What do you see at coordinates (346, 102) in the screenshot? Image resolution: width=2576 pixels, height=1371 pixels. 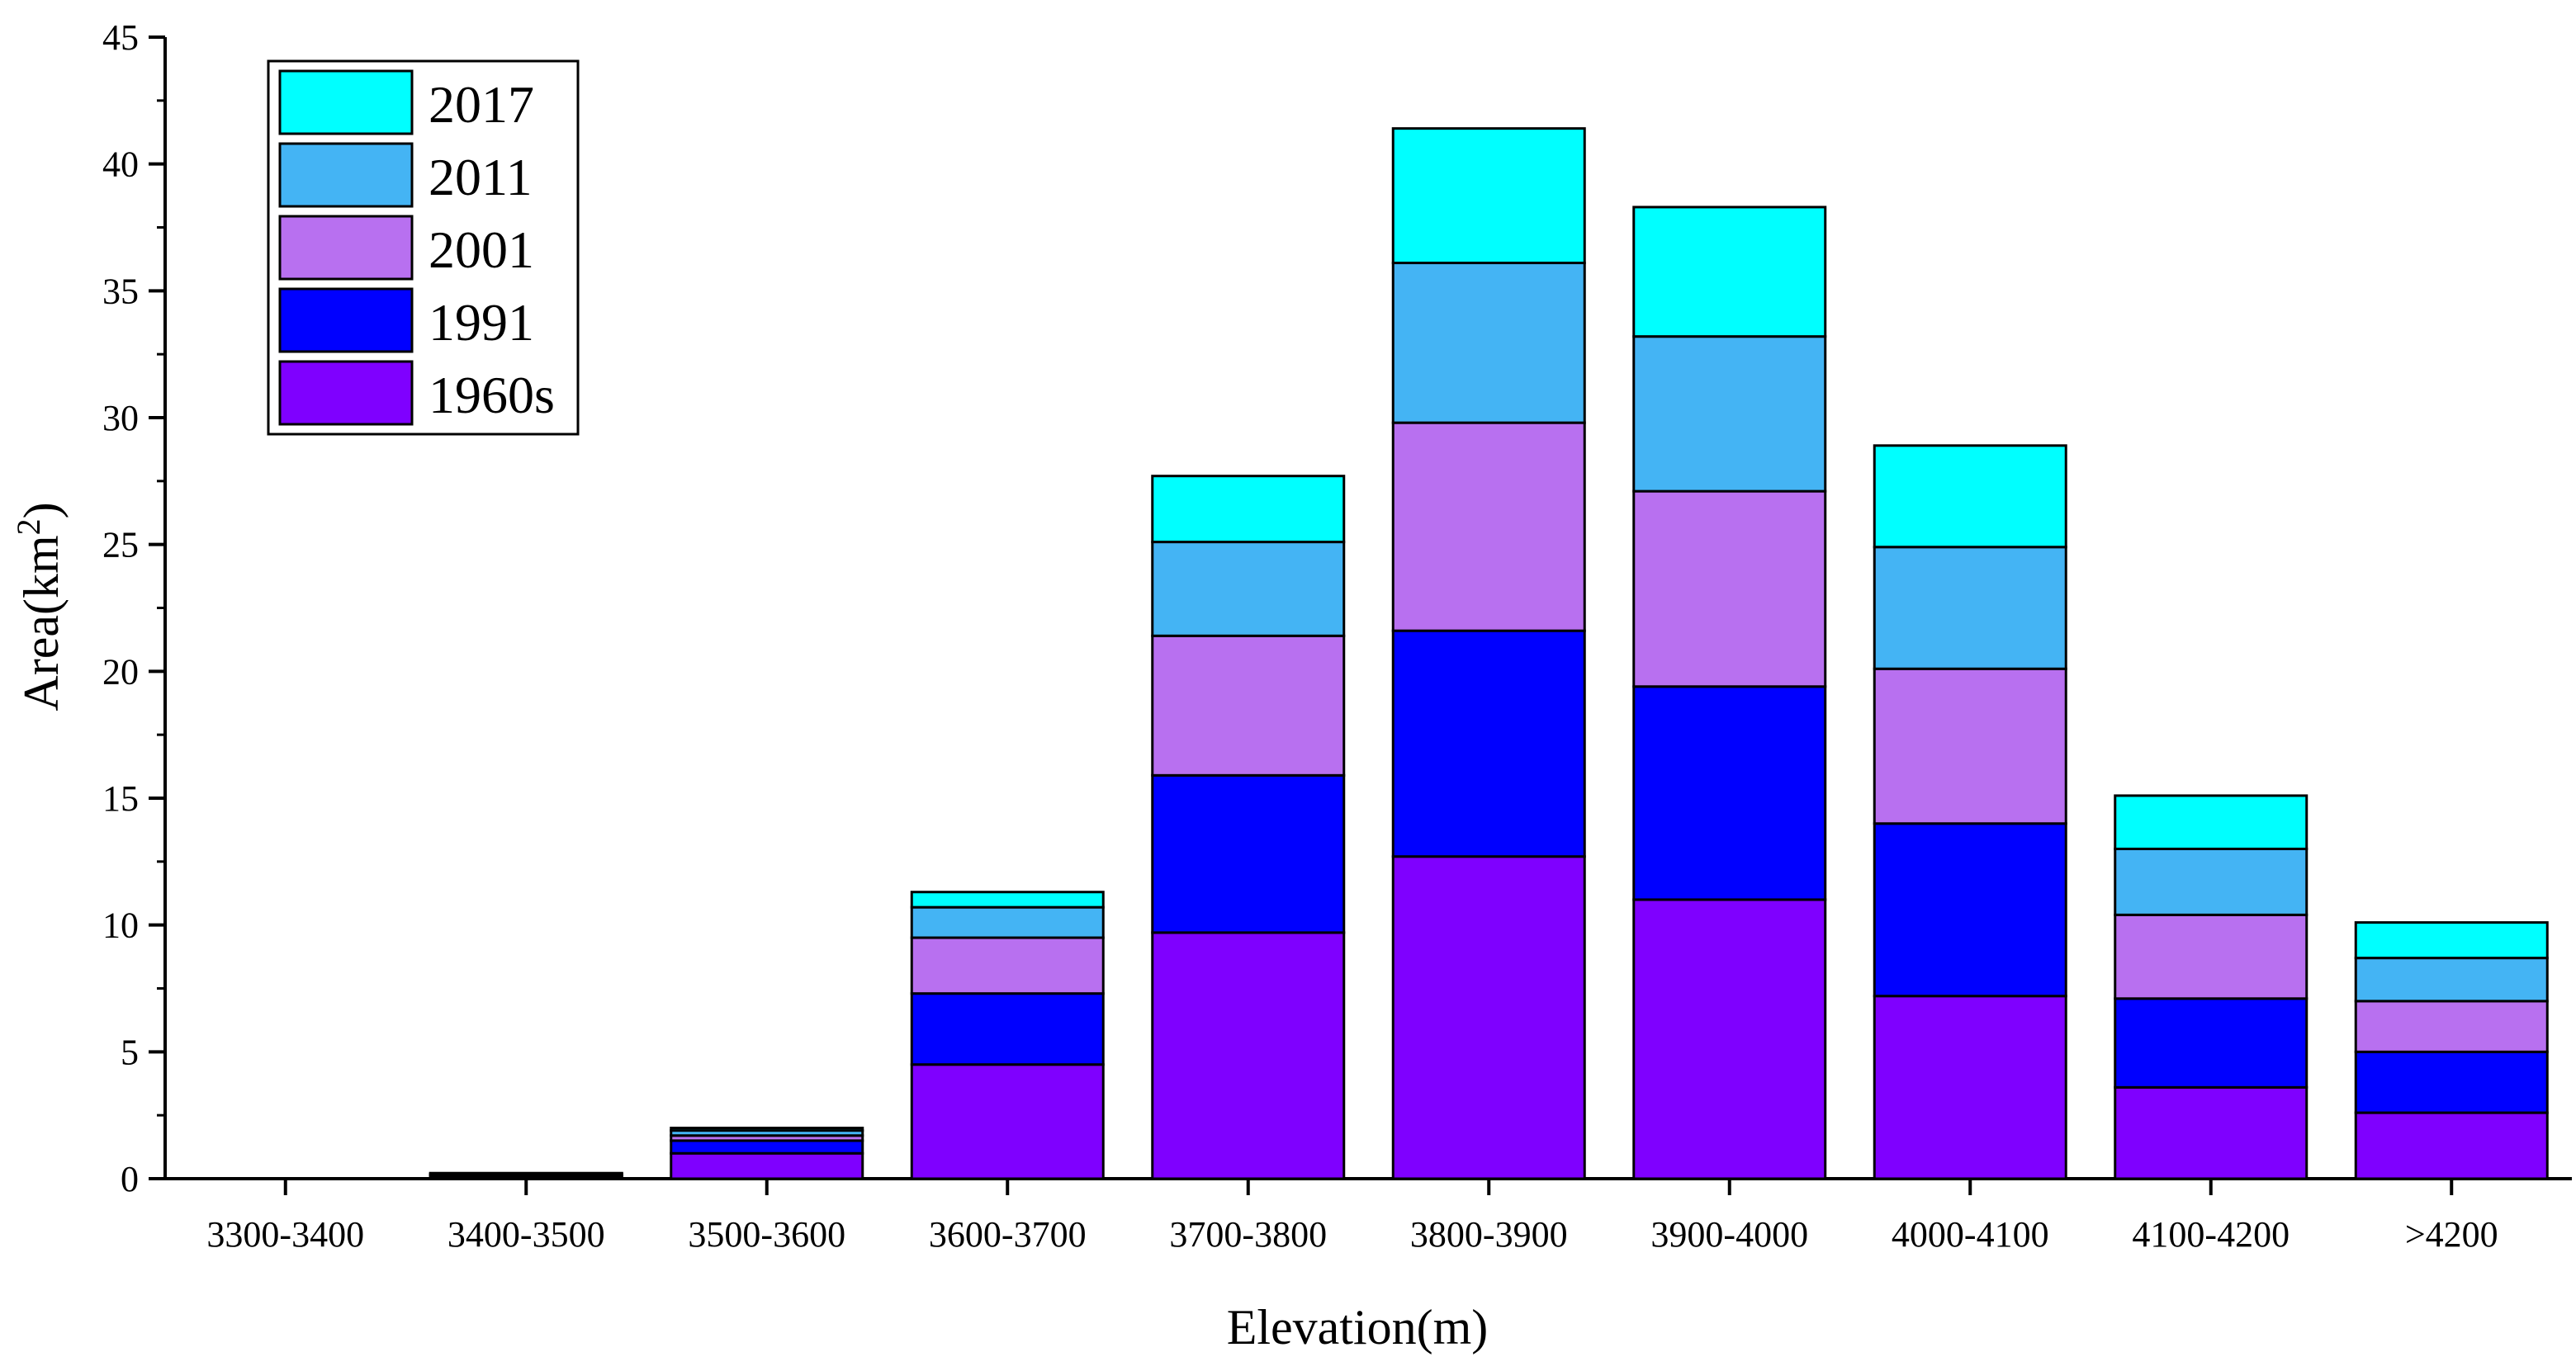 I see `legend-swatch-2017` at bounding box center [346, 102].